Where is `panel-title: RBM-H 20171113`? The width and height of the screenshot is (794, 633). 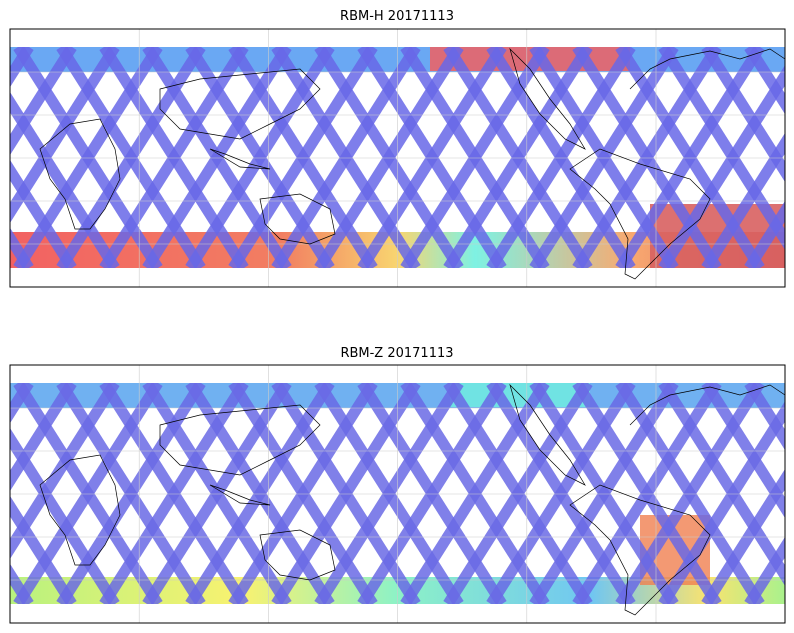
panel-title: RBM-H 20171113 is located at coordinates (397, 16).